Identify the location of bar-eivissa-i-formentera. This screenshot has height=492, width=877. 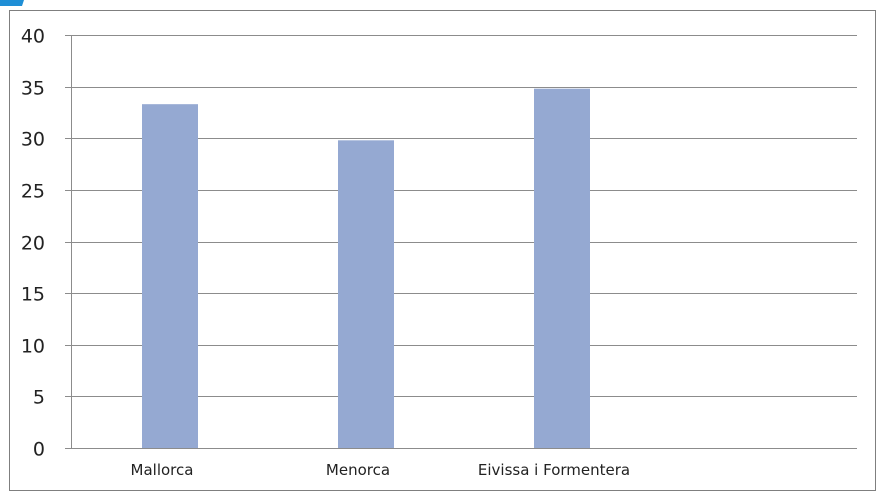
(562, 268).